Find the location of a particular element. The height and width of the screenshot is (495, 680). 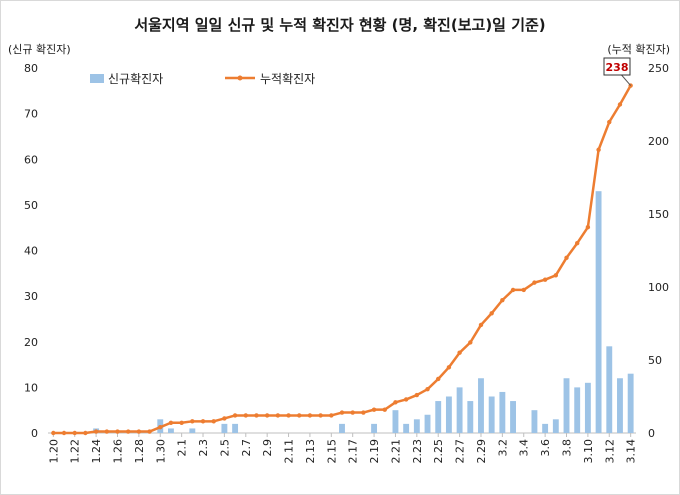

x-axis-tick-label: 1.30 is located at coordinates (160, 451).